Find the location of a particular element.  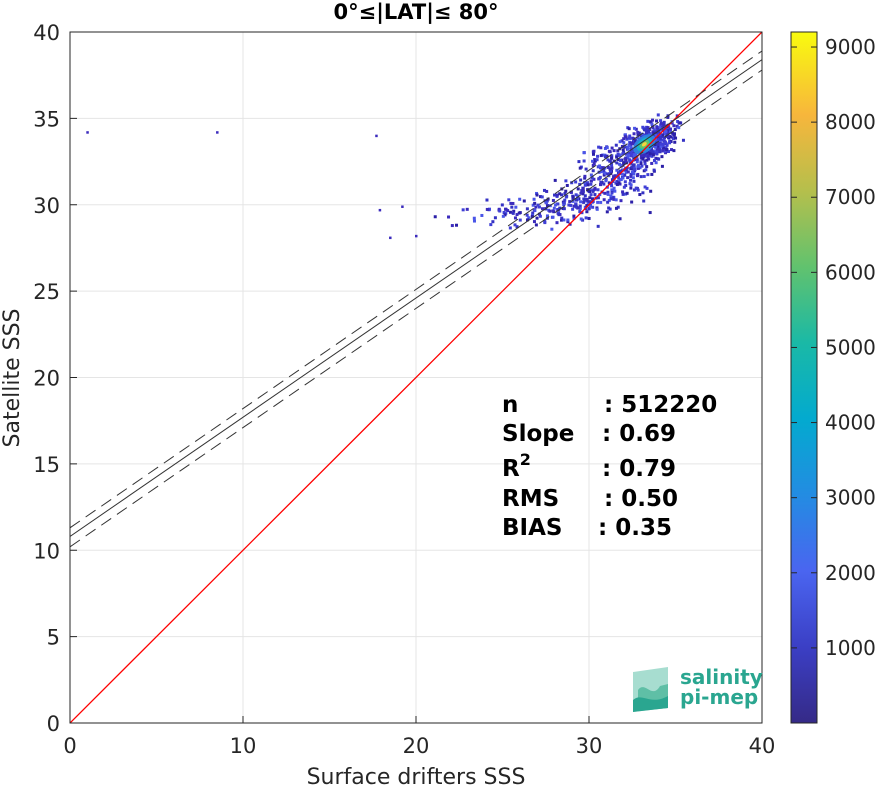

y-tick-label: 10 is located at coordinates (46, 551).